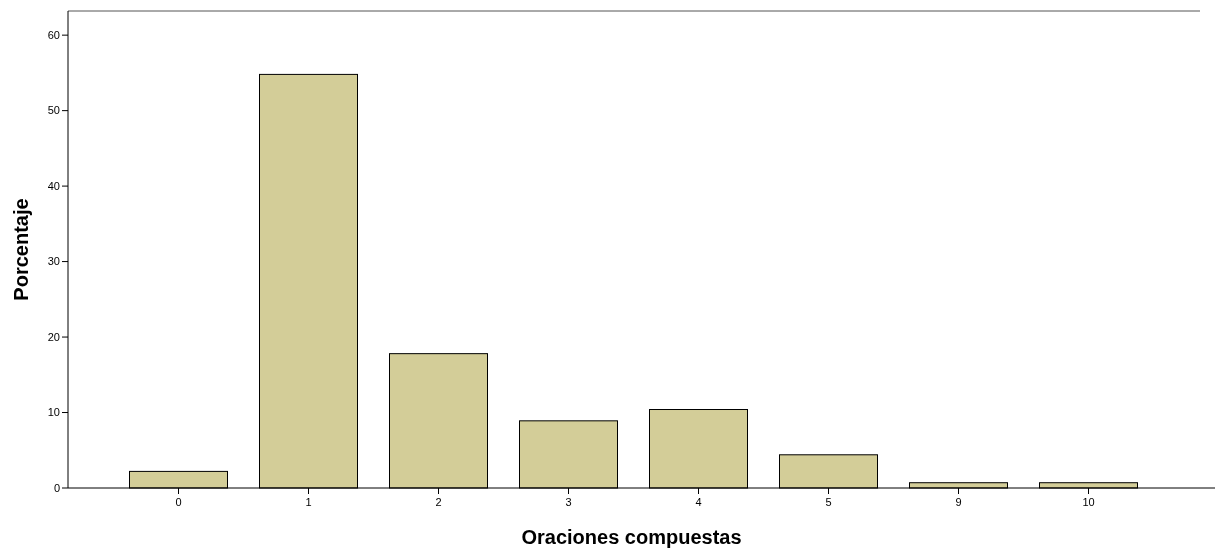 The height and width of the screenshot is (548, 1215). What do you see at coordinates (828, 502) in the screenshot?
I see `x-tick-label: 5` at bounding box center [828, 502].